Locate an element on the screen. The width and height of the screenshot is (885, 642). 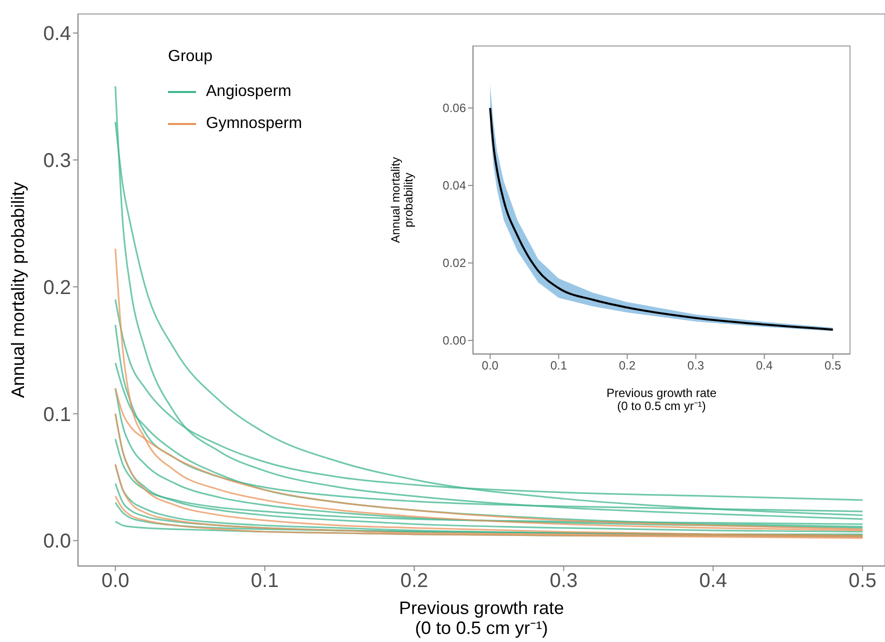
y-tick-label: 0.0 is located at coordinates (57, 541).